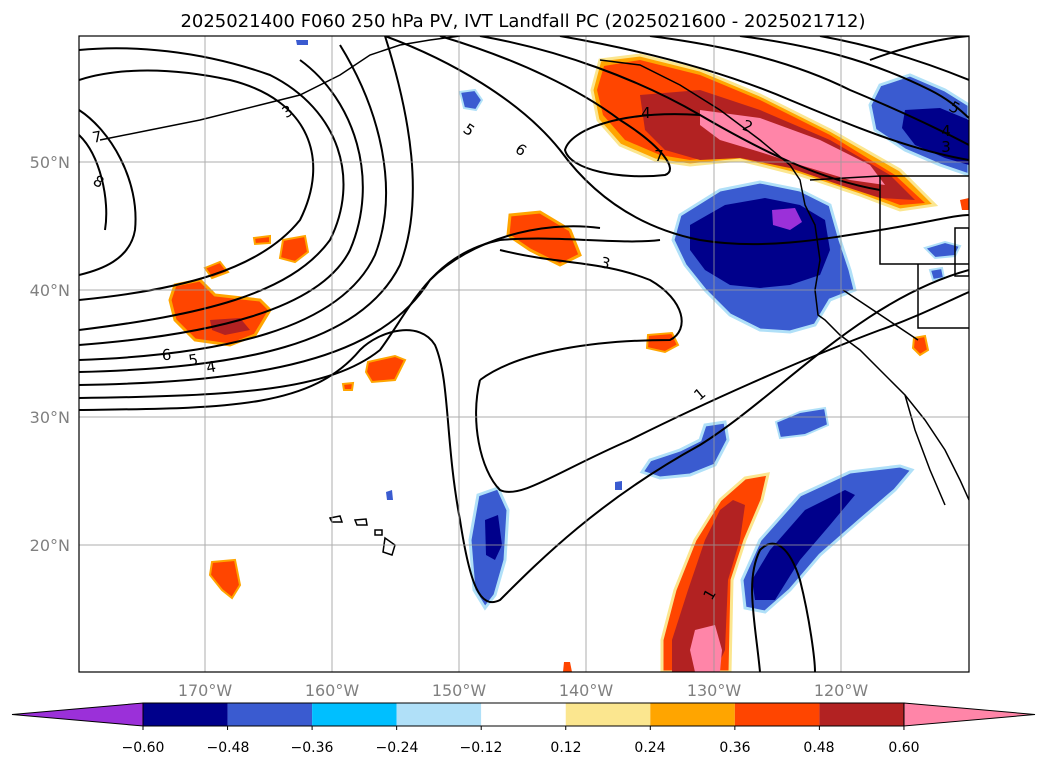 This screenshot has height=765, width=1047. I want to click on colorbar-extend-min, so click(77, 714).